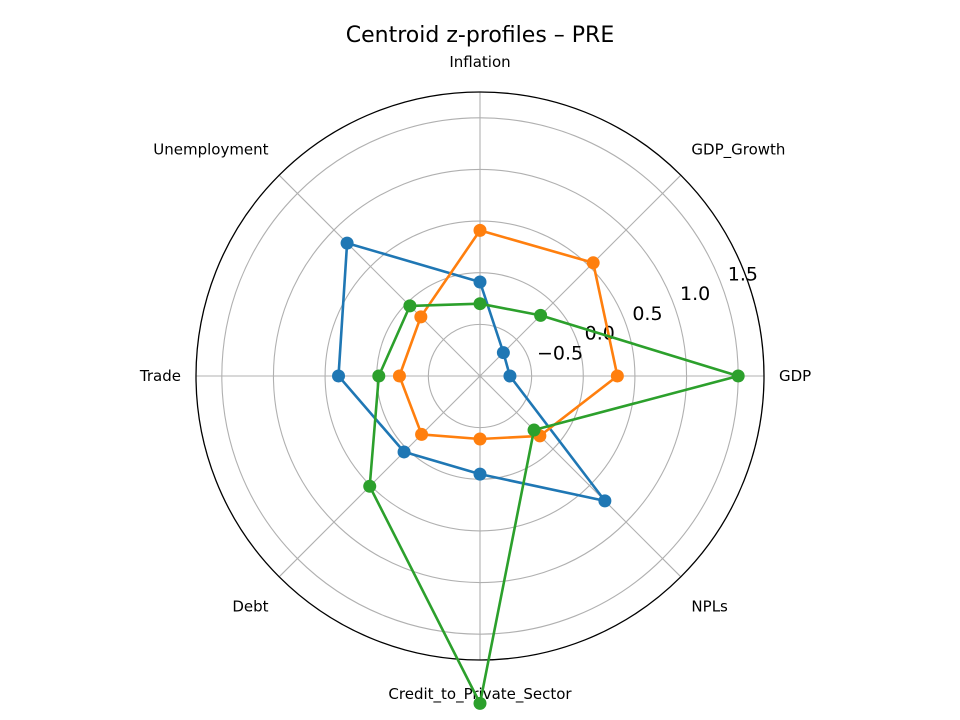 The image size is (960, 720). Describe the element at coordinates (709, 606) in the screenshot. I see `axis-label-npls: NPLs` at that location.